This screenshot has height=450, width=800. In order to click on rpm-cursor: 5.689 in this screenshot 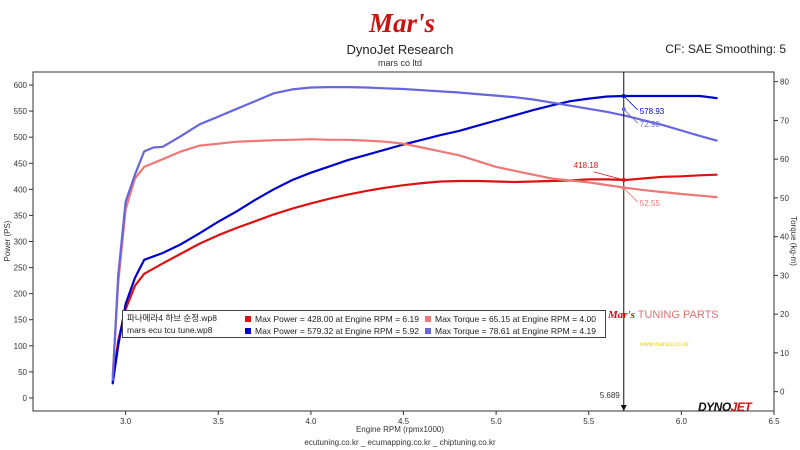, I will do `click(613, 241)`.